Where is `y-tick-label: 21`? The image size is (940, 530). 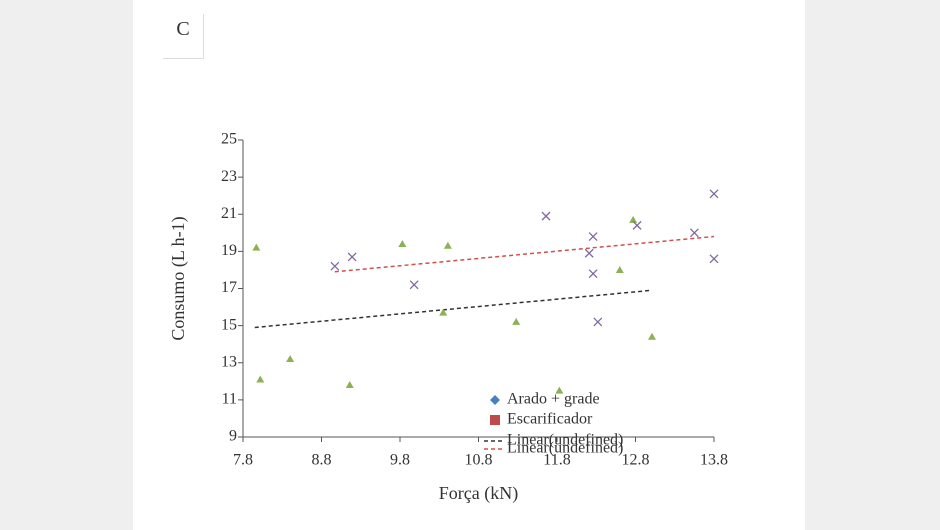 y-tick-label: 21 is located at coordinates (229, 213).